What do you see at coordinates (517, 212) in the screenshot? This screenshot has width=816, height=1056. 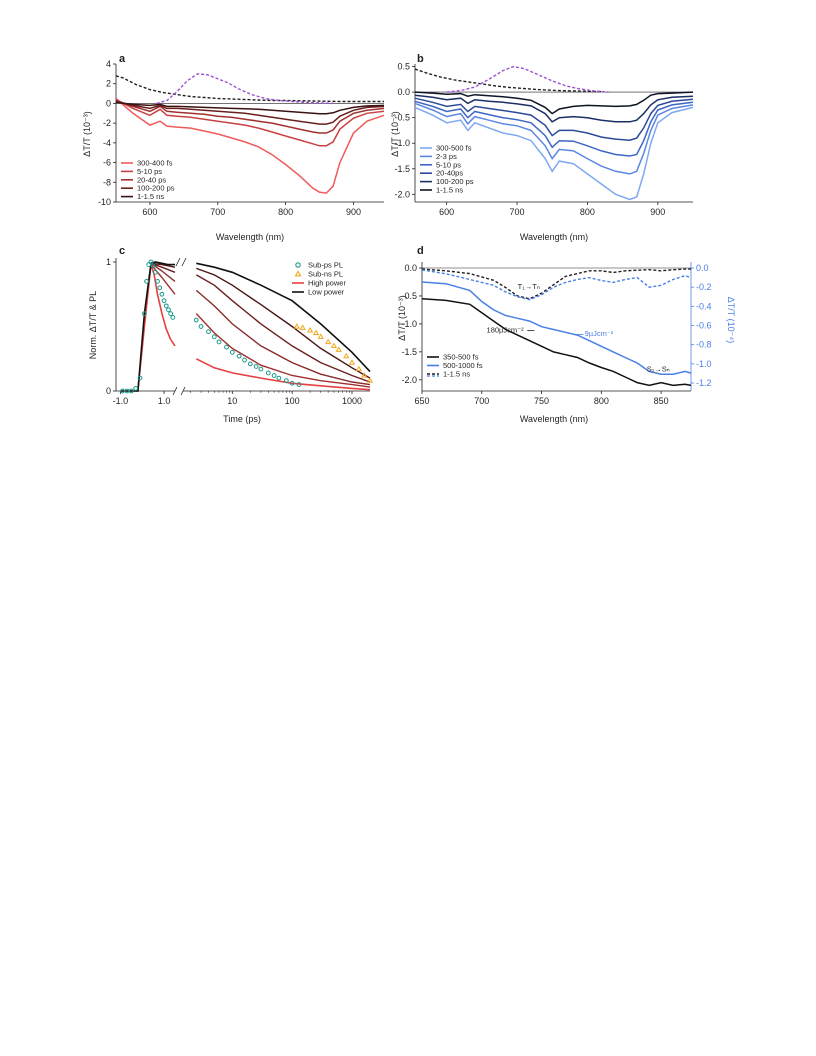 I see `b-x-tick-label: 700` at bounding box center [517, 212].